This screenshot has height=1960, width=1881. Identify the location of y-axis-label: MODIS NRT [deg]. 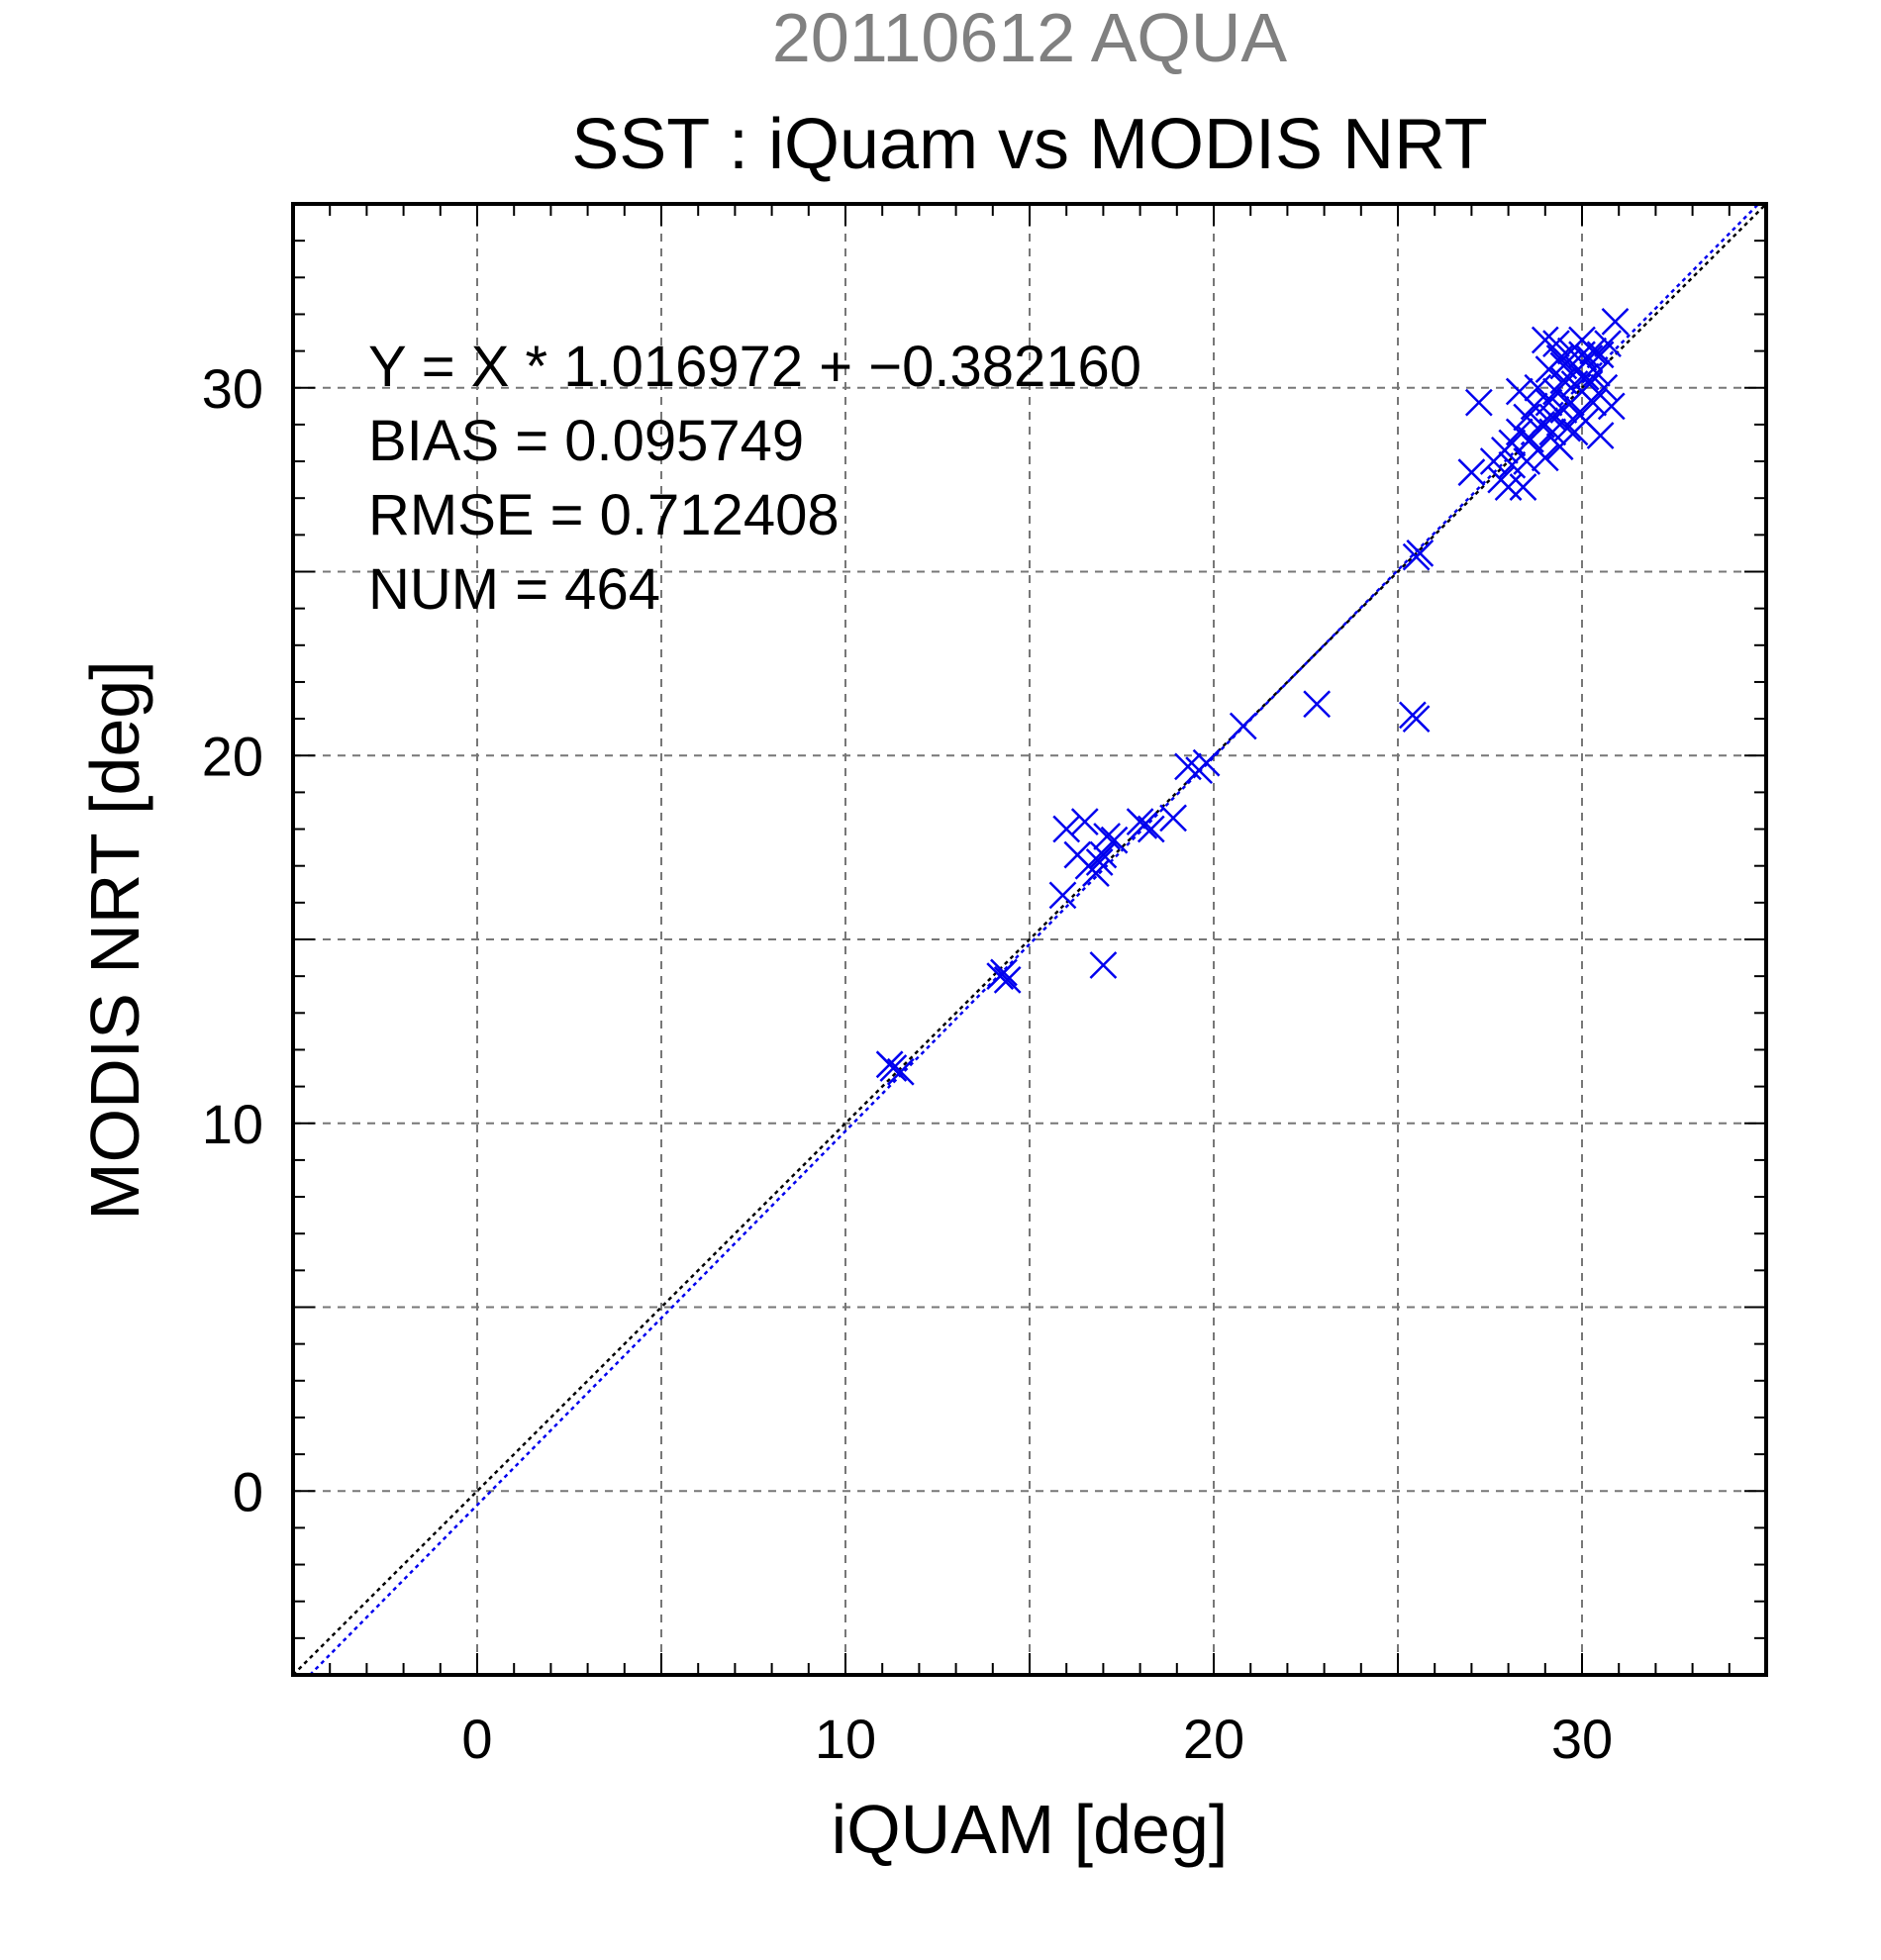
(114, 940).